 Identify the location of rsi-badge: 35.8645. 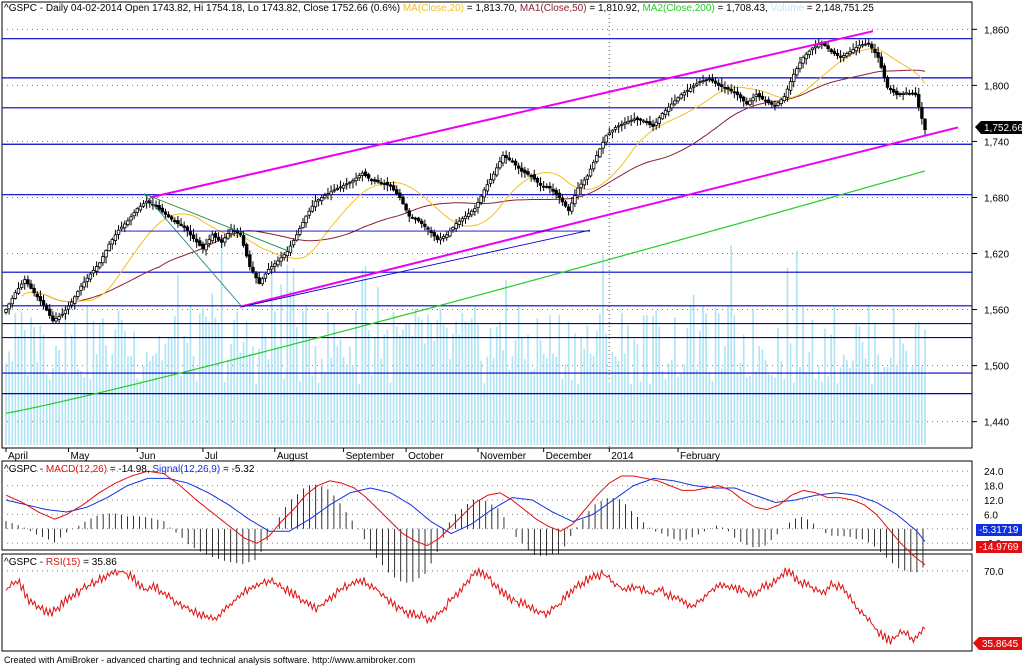
(997, 643).